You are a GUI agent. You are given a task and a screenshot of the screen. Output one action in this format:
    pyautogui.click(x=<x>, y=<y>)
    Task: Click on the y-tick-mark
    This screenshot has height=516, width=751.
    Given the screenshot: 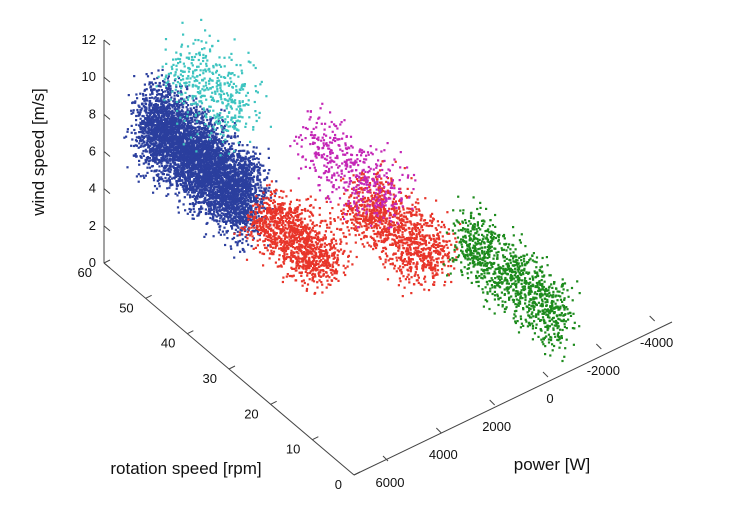 What is the action you would take?
    pyautogui.click(x=148, y=296)
    